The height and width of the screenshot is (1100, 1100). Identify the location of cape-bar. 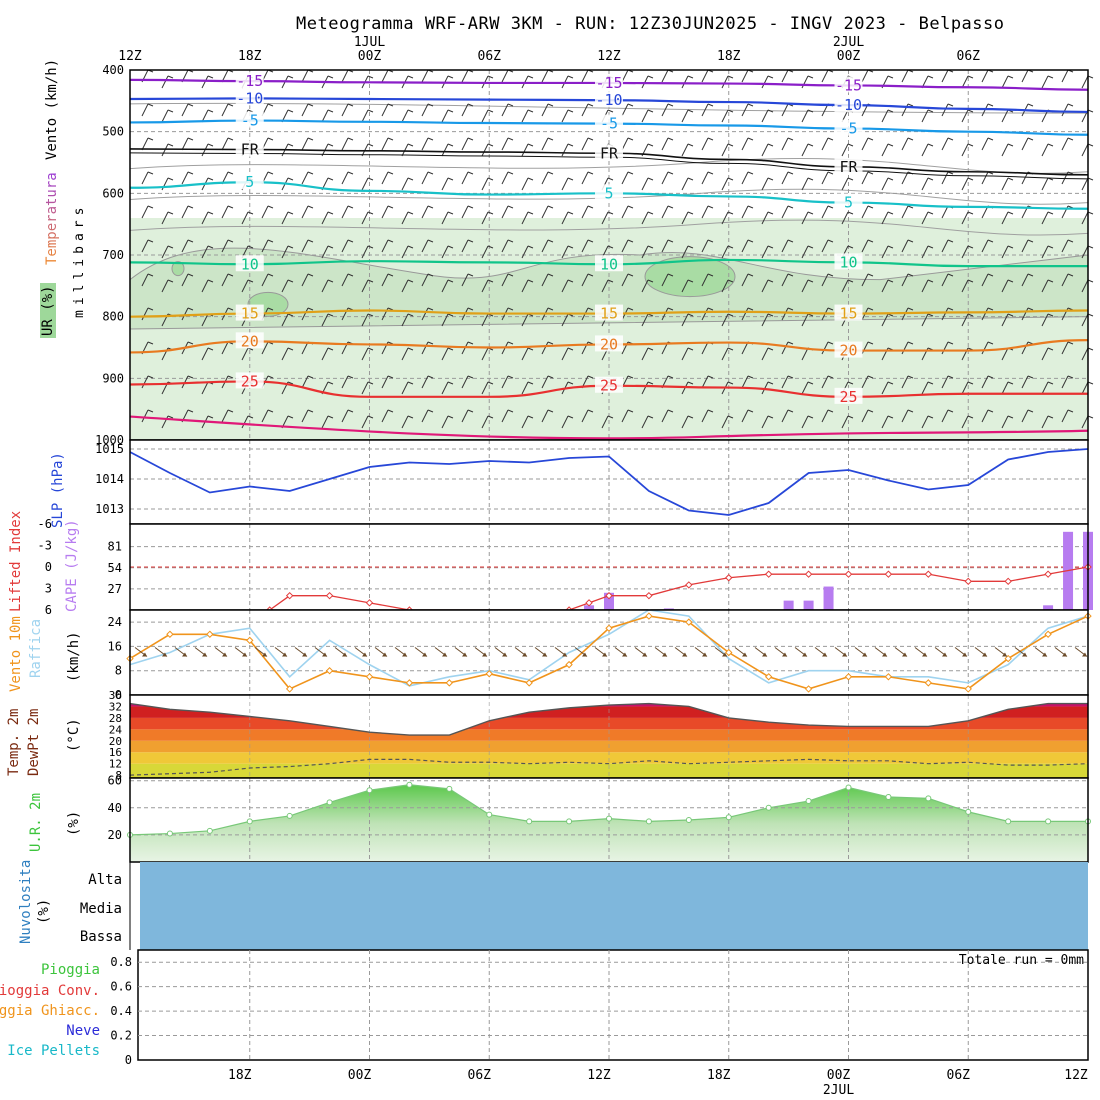
(808, 605).